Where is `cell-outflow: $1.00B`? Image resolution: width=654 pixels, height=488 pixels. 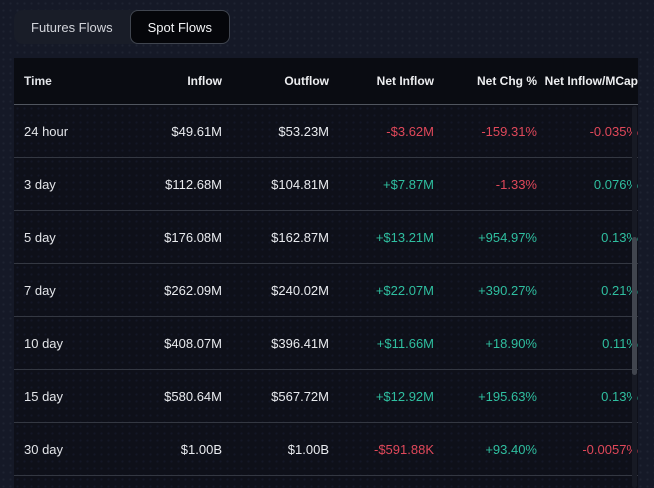
cell-outflow: $1.00B is located at coordinates (308, 449).